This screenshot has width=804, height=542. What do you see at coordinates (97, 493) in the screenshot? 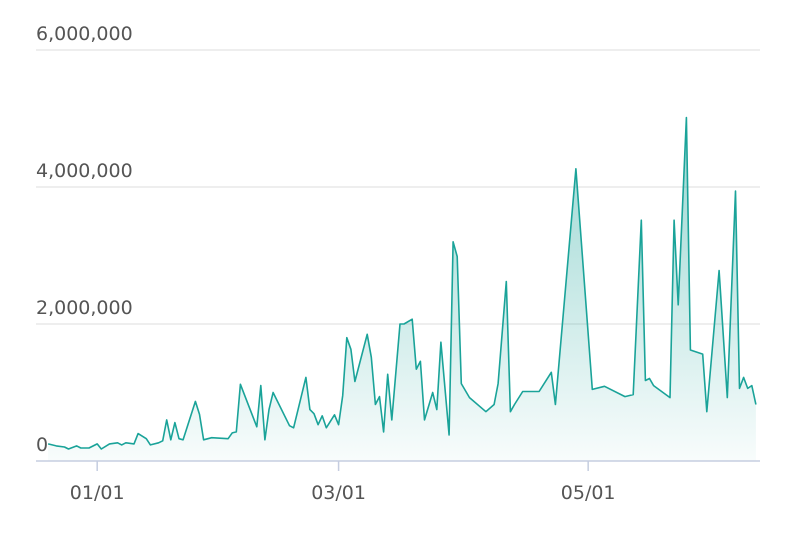
I see `x-tick-label: 01/01` at bounding box center [97, 493].